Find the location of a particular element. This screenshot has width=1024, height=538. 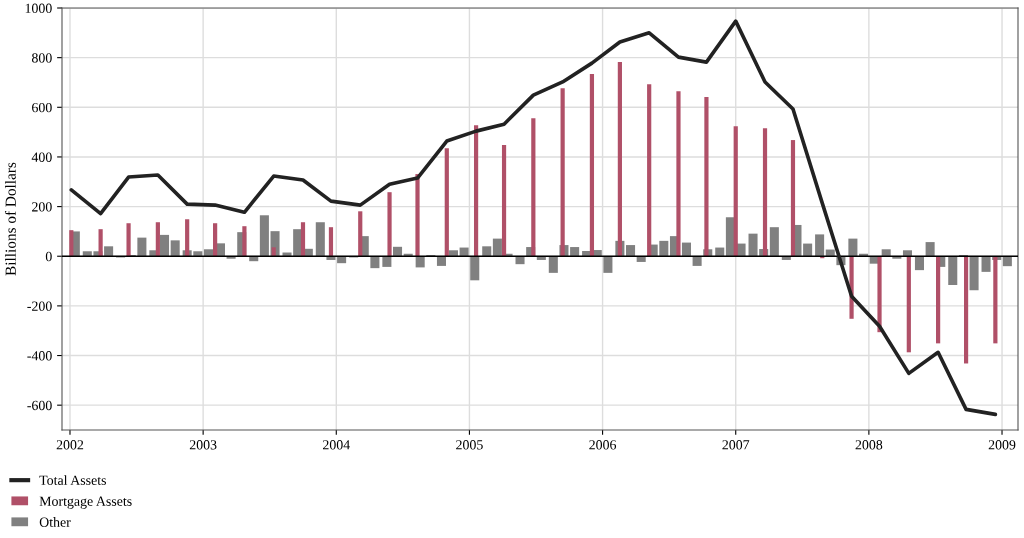

y-tick-label: -600 is located at coordinates (39, 405).